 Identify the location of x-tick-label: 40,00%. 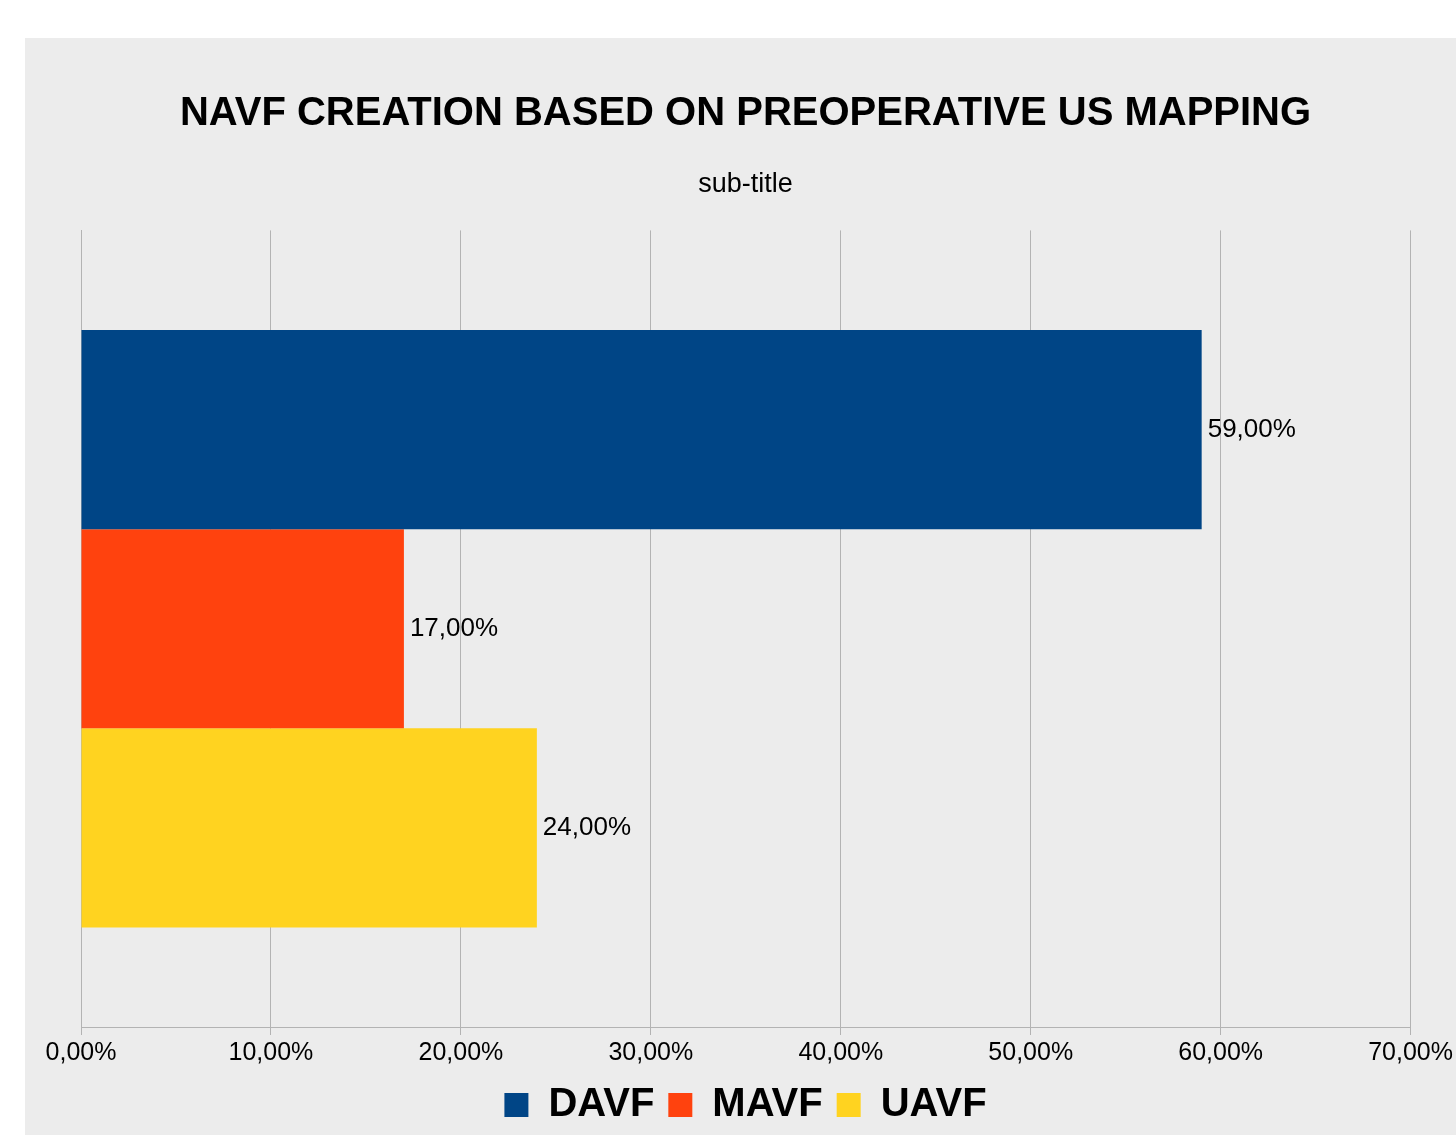
(841, 1050).